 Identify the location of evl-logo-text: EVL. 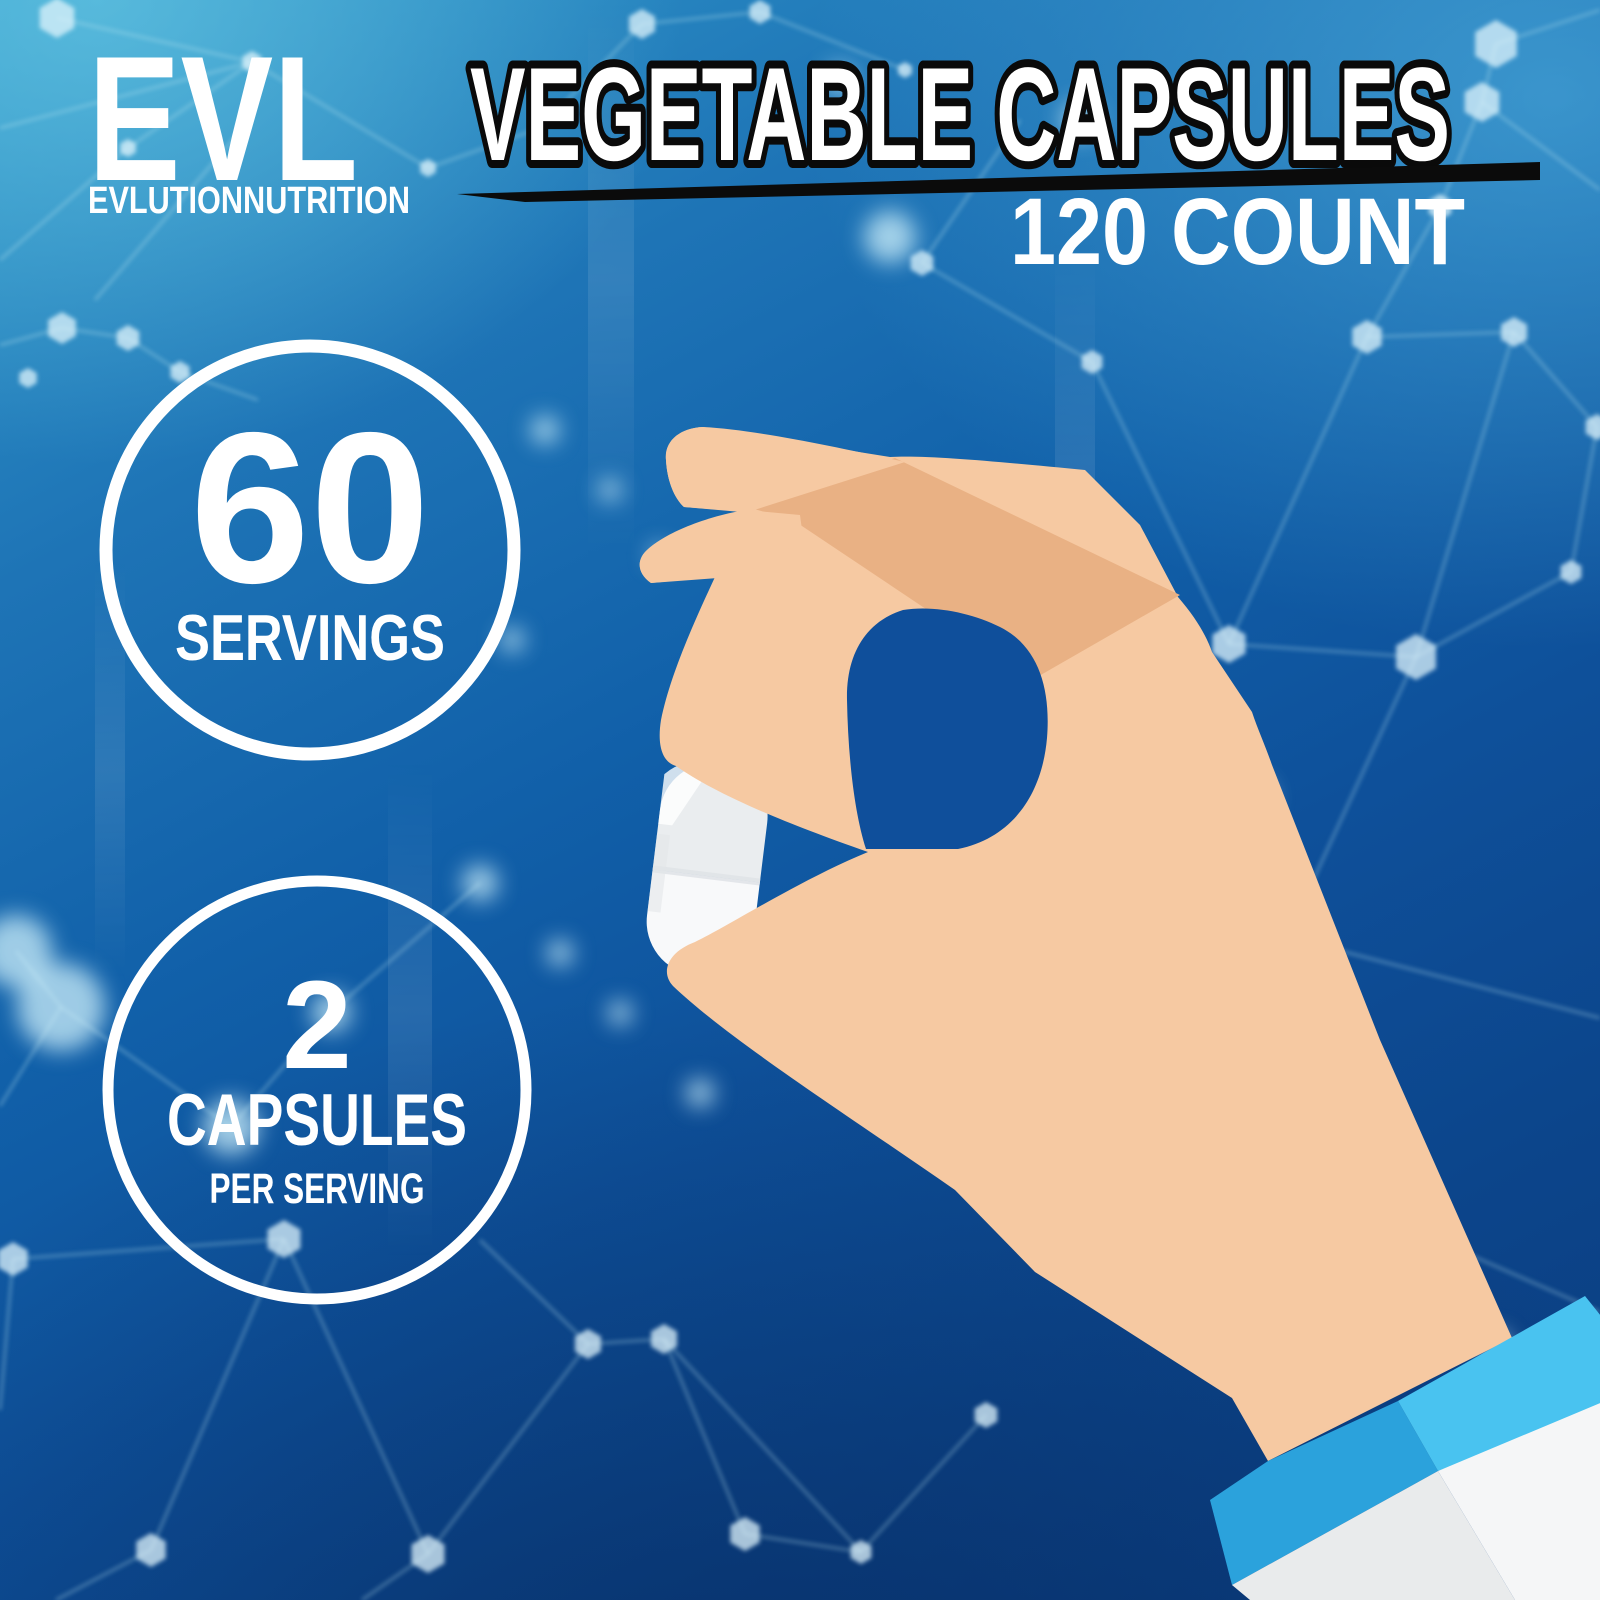
(223, 118).